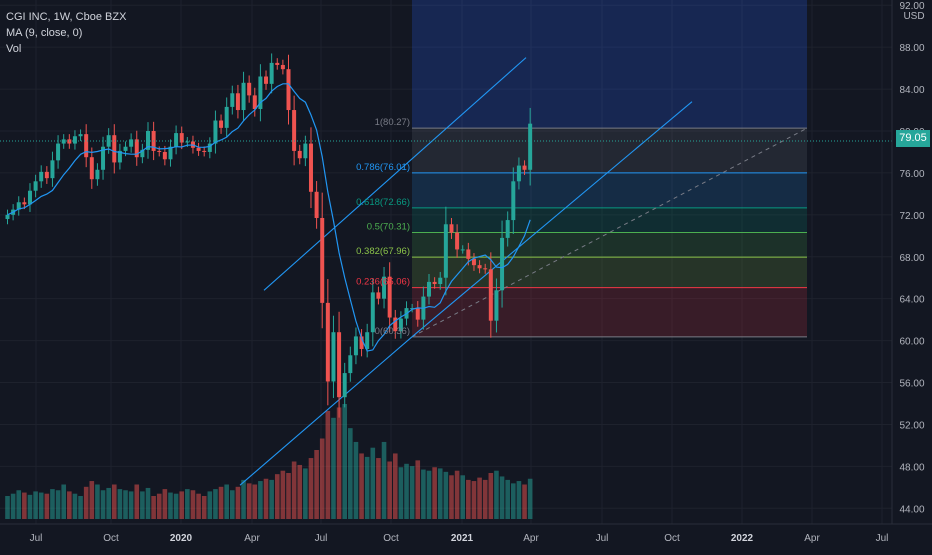  What do you see at coordinates (44, 33) in the screenshot?
I see `ma-indicator-label: MA (9, close, 0)` at bounding box center [44, 33].